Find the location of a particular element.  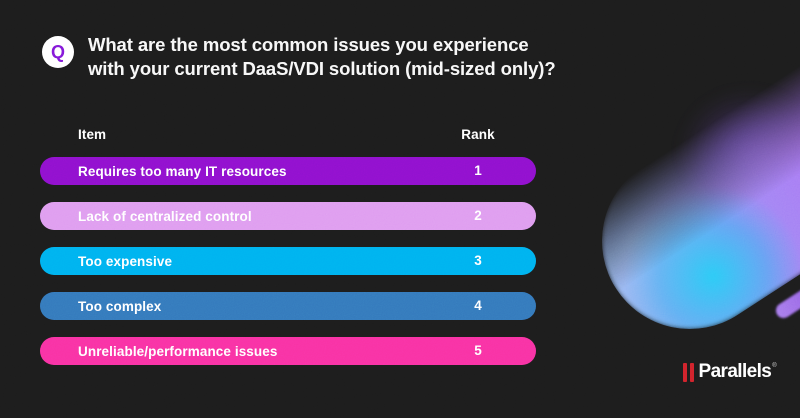

bar-label: Requires too many IT resources is located at coordinates (182, 171).